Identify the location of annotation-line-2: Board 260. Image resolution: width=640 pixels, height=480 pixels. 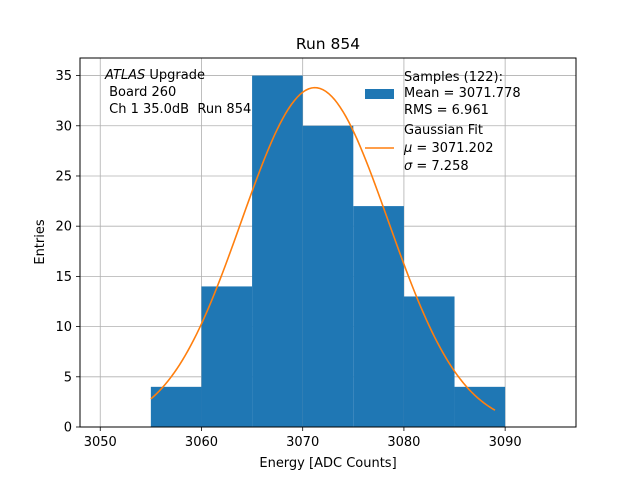
(140, 92).